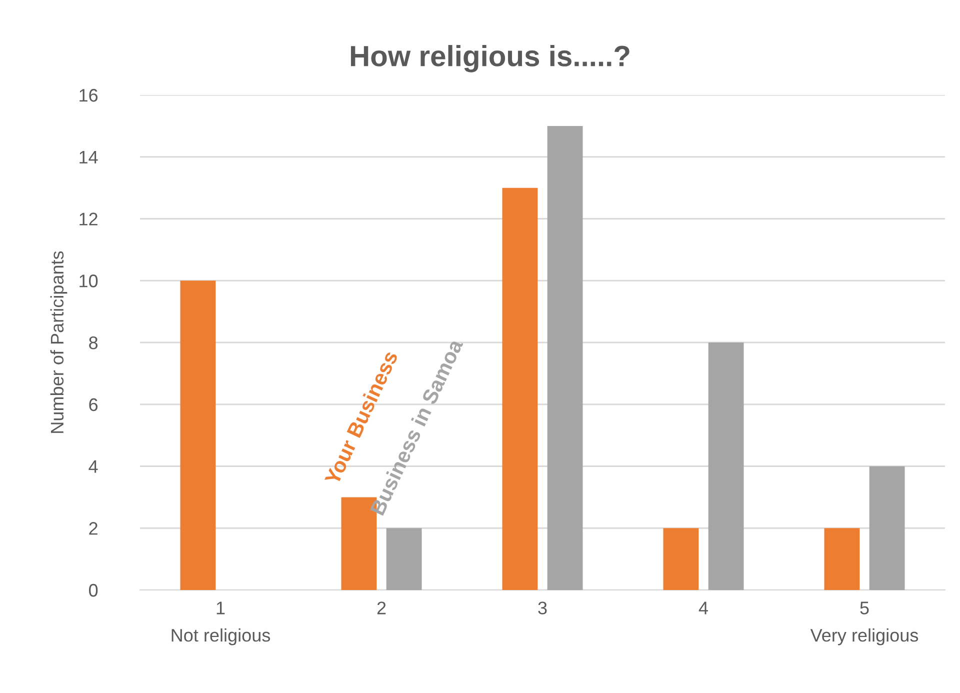  I want to click on y-tick-label: 10, so click(89, 281).